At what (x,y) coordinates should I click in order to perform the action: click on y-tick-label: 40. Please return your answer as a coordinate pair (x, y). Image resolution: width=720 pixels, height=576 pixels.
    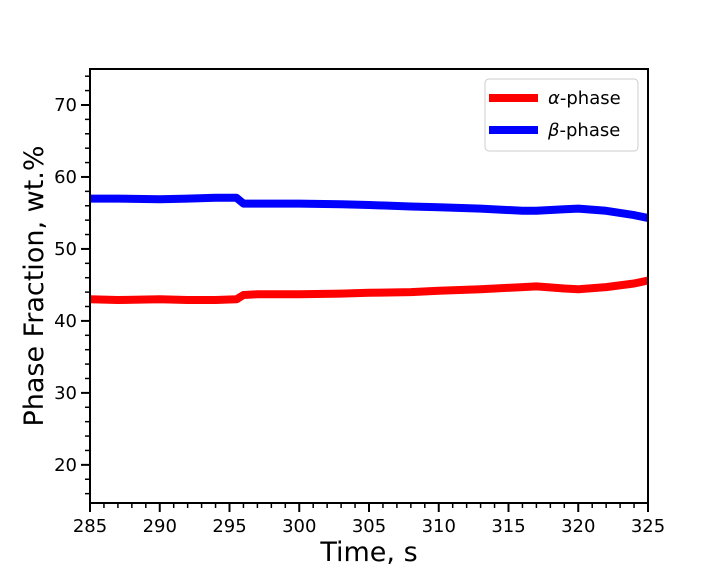
    Looking at the image, I should click on (65, 321).